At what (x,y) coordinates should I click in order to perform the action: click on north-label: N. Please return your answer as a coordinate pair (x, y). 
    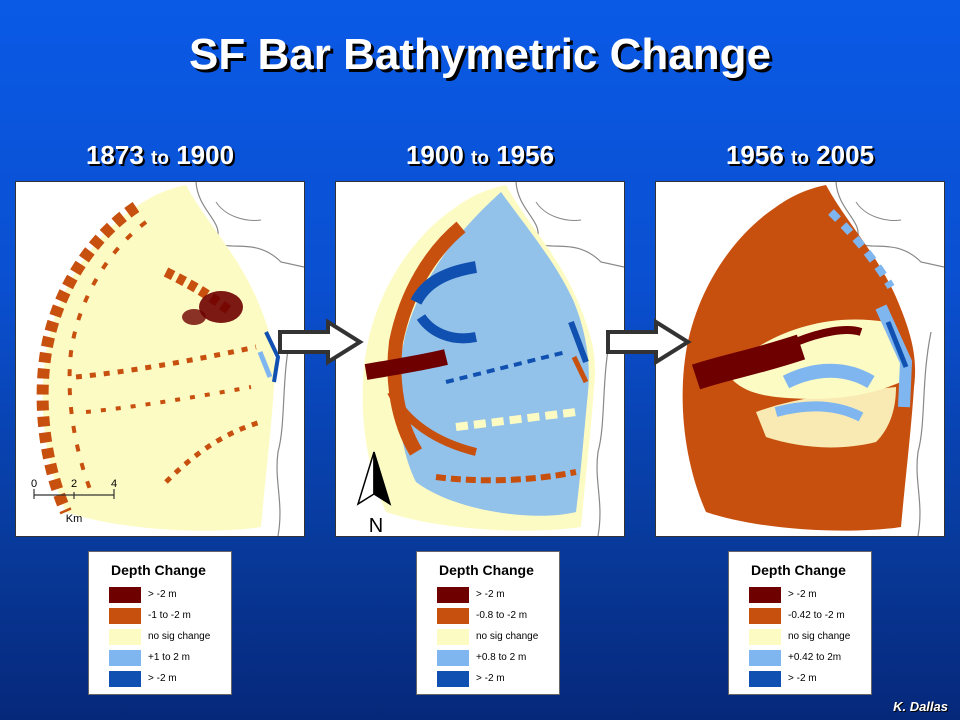
    Looking at the image, I should click on (376, 525).